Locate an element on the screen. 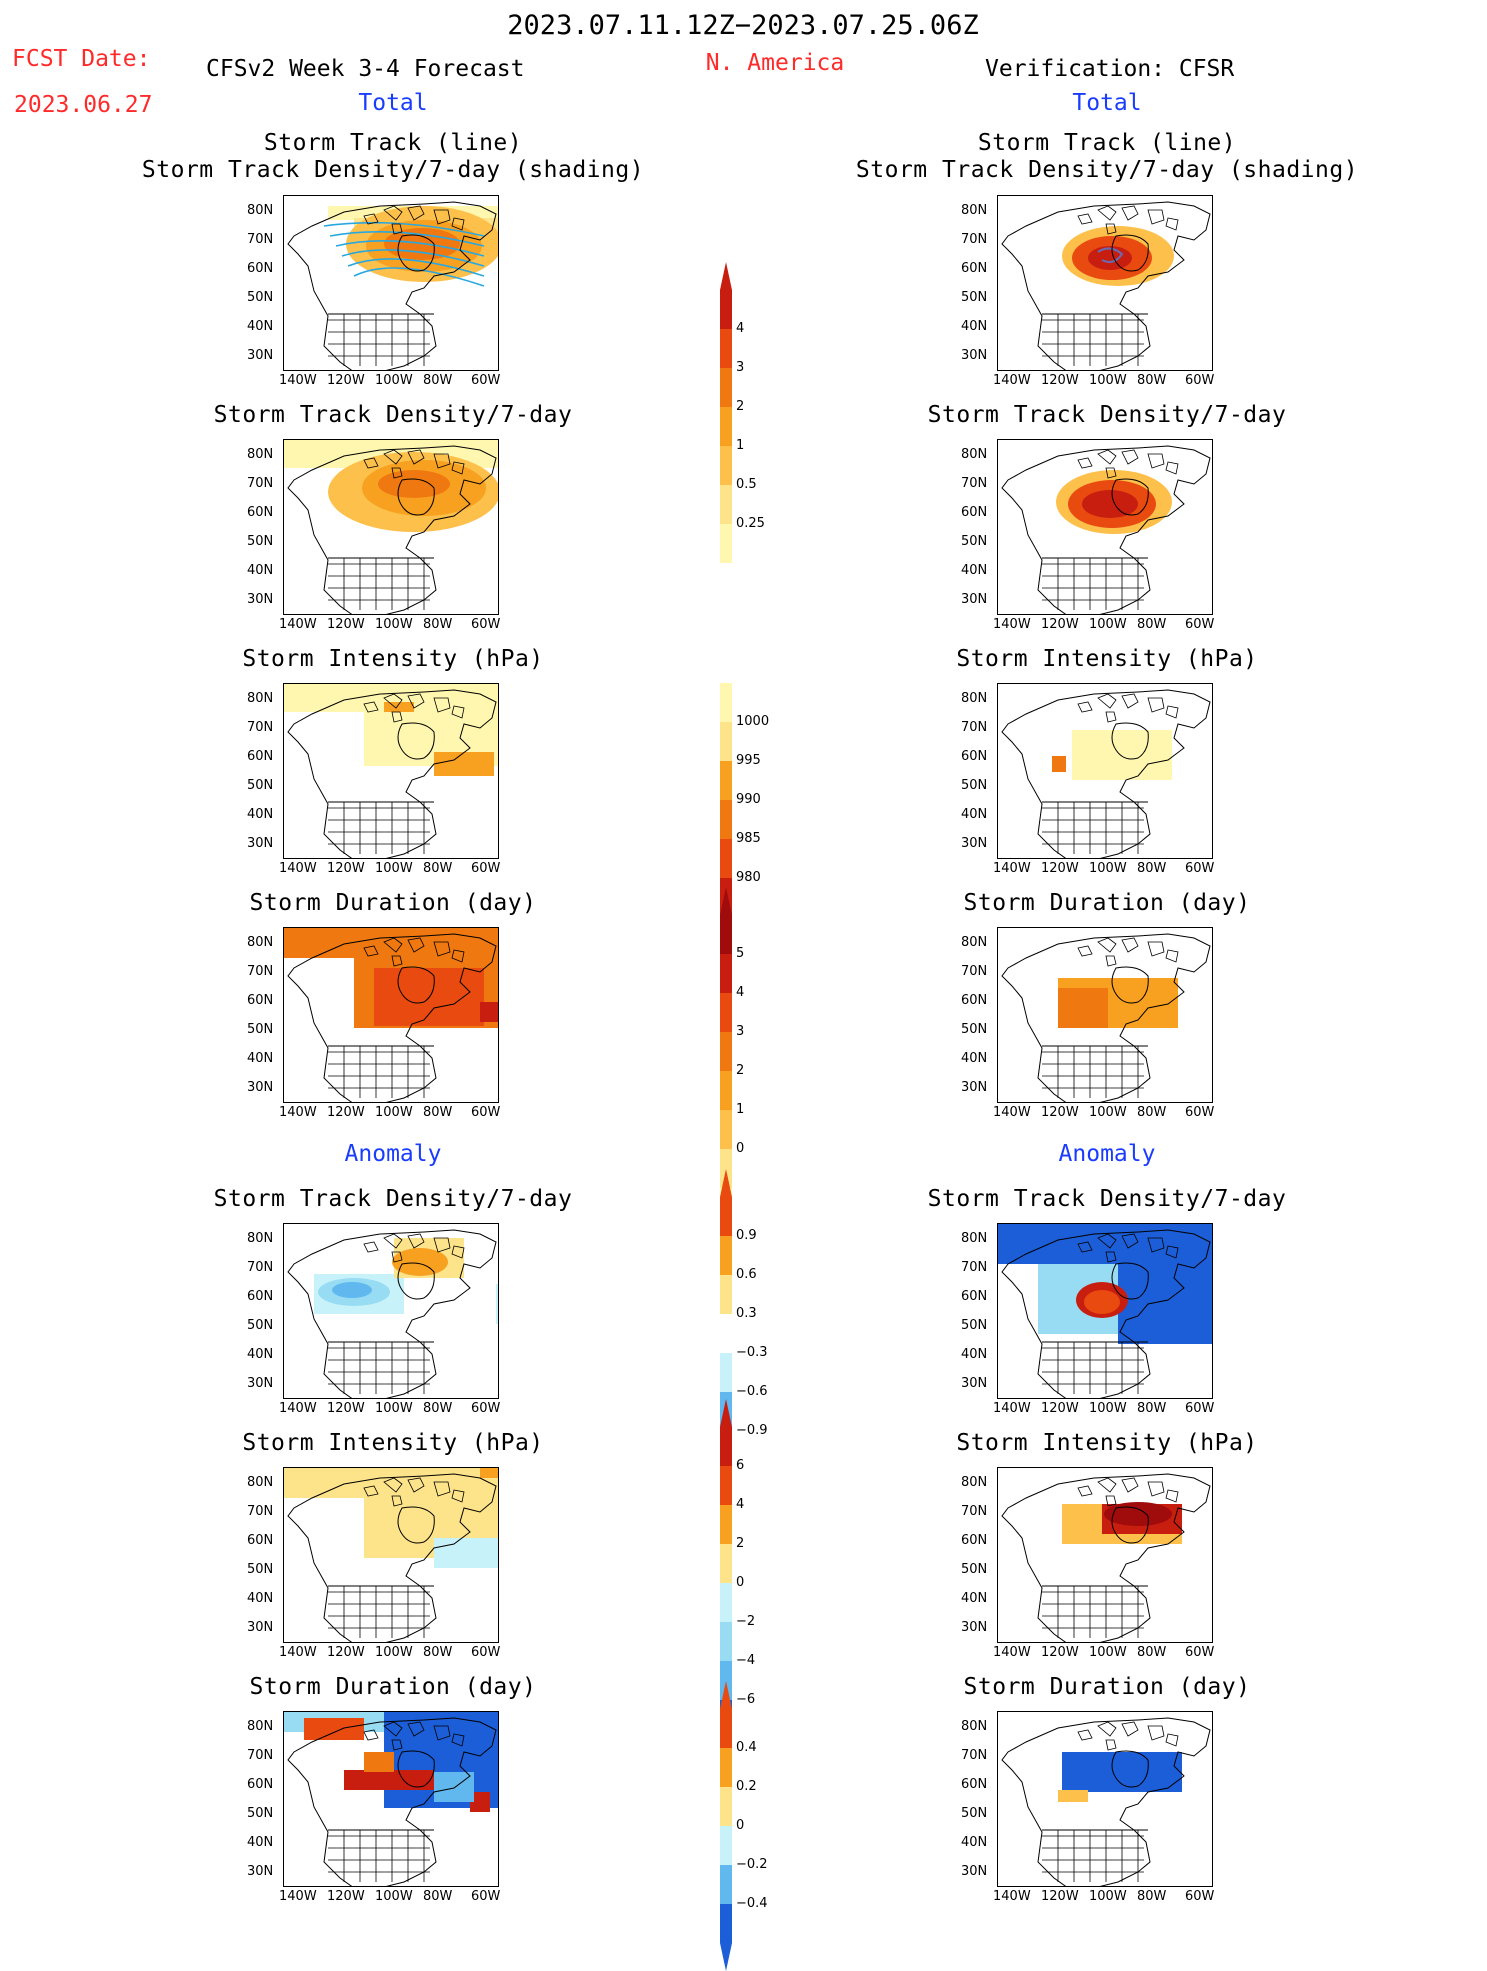 This screenshot has width=1487, height=1971. colorbar-tick-label: 0.4 is located at coordinates (746, 1747).